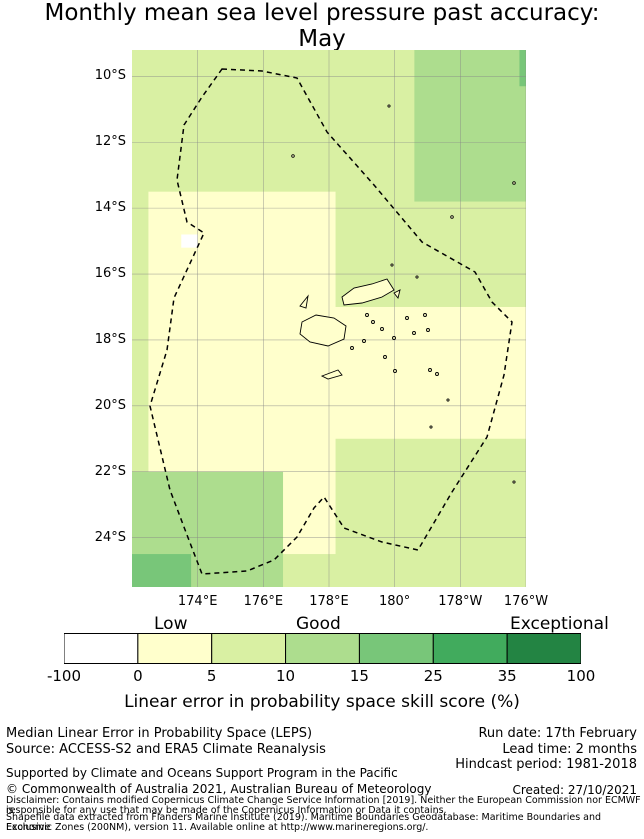 The image size is (644, 839). What do you see at coordinates (368, 292) in the screenshot?
I see `island-vanua-levu` at bounding box center [368, 292].